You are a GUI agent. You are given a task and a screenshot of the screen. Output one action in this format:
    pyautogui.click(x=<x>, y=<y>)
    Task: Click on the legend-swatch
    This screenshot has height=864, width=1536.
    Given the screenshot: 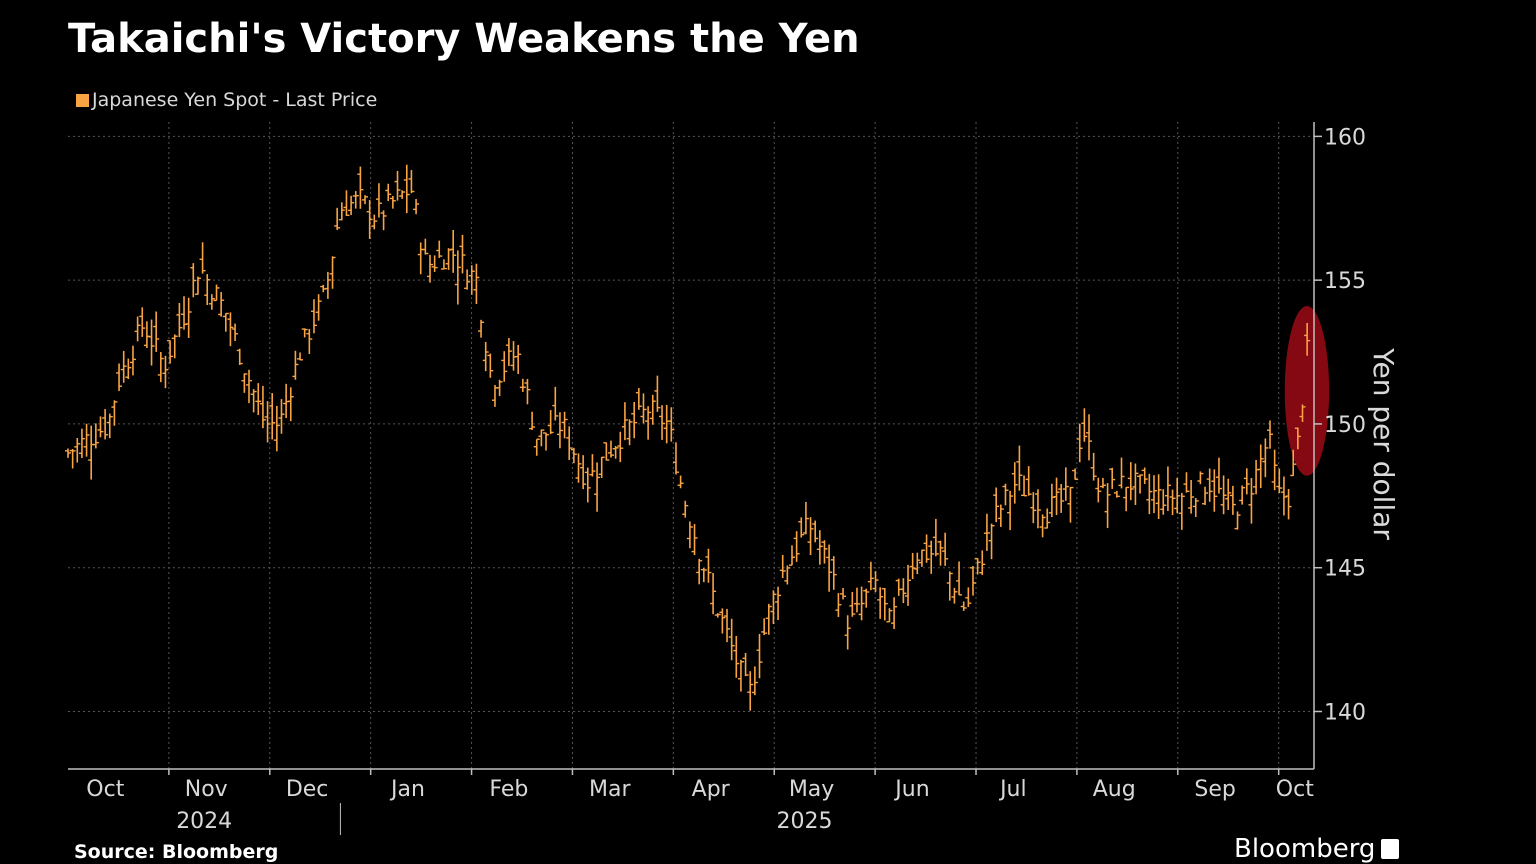 What is the action you would take?
    pyautogui.click(x=82, y=100)
    